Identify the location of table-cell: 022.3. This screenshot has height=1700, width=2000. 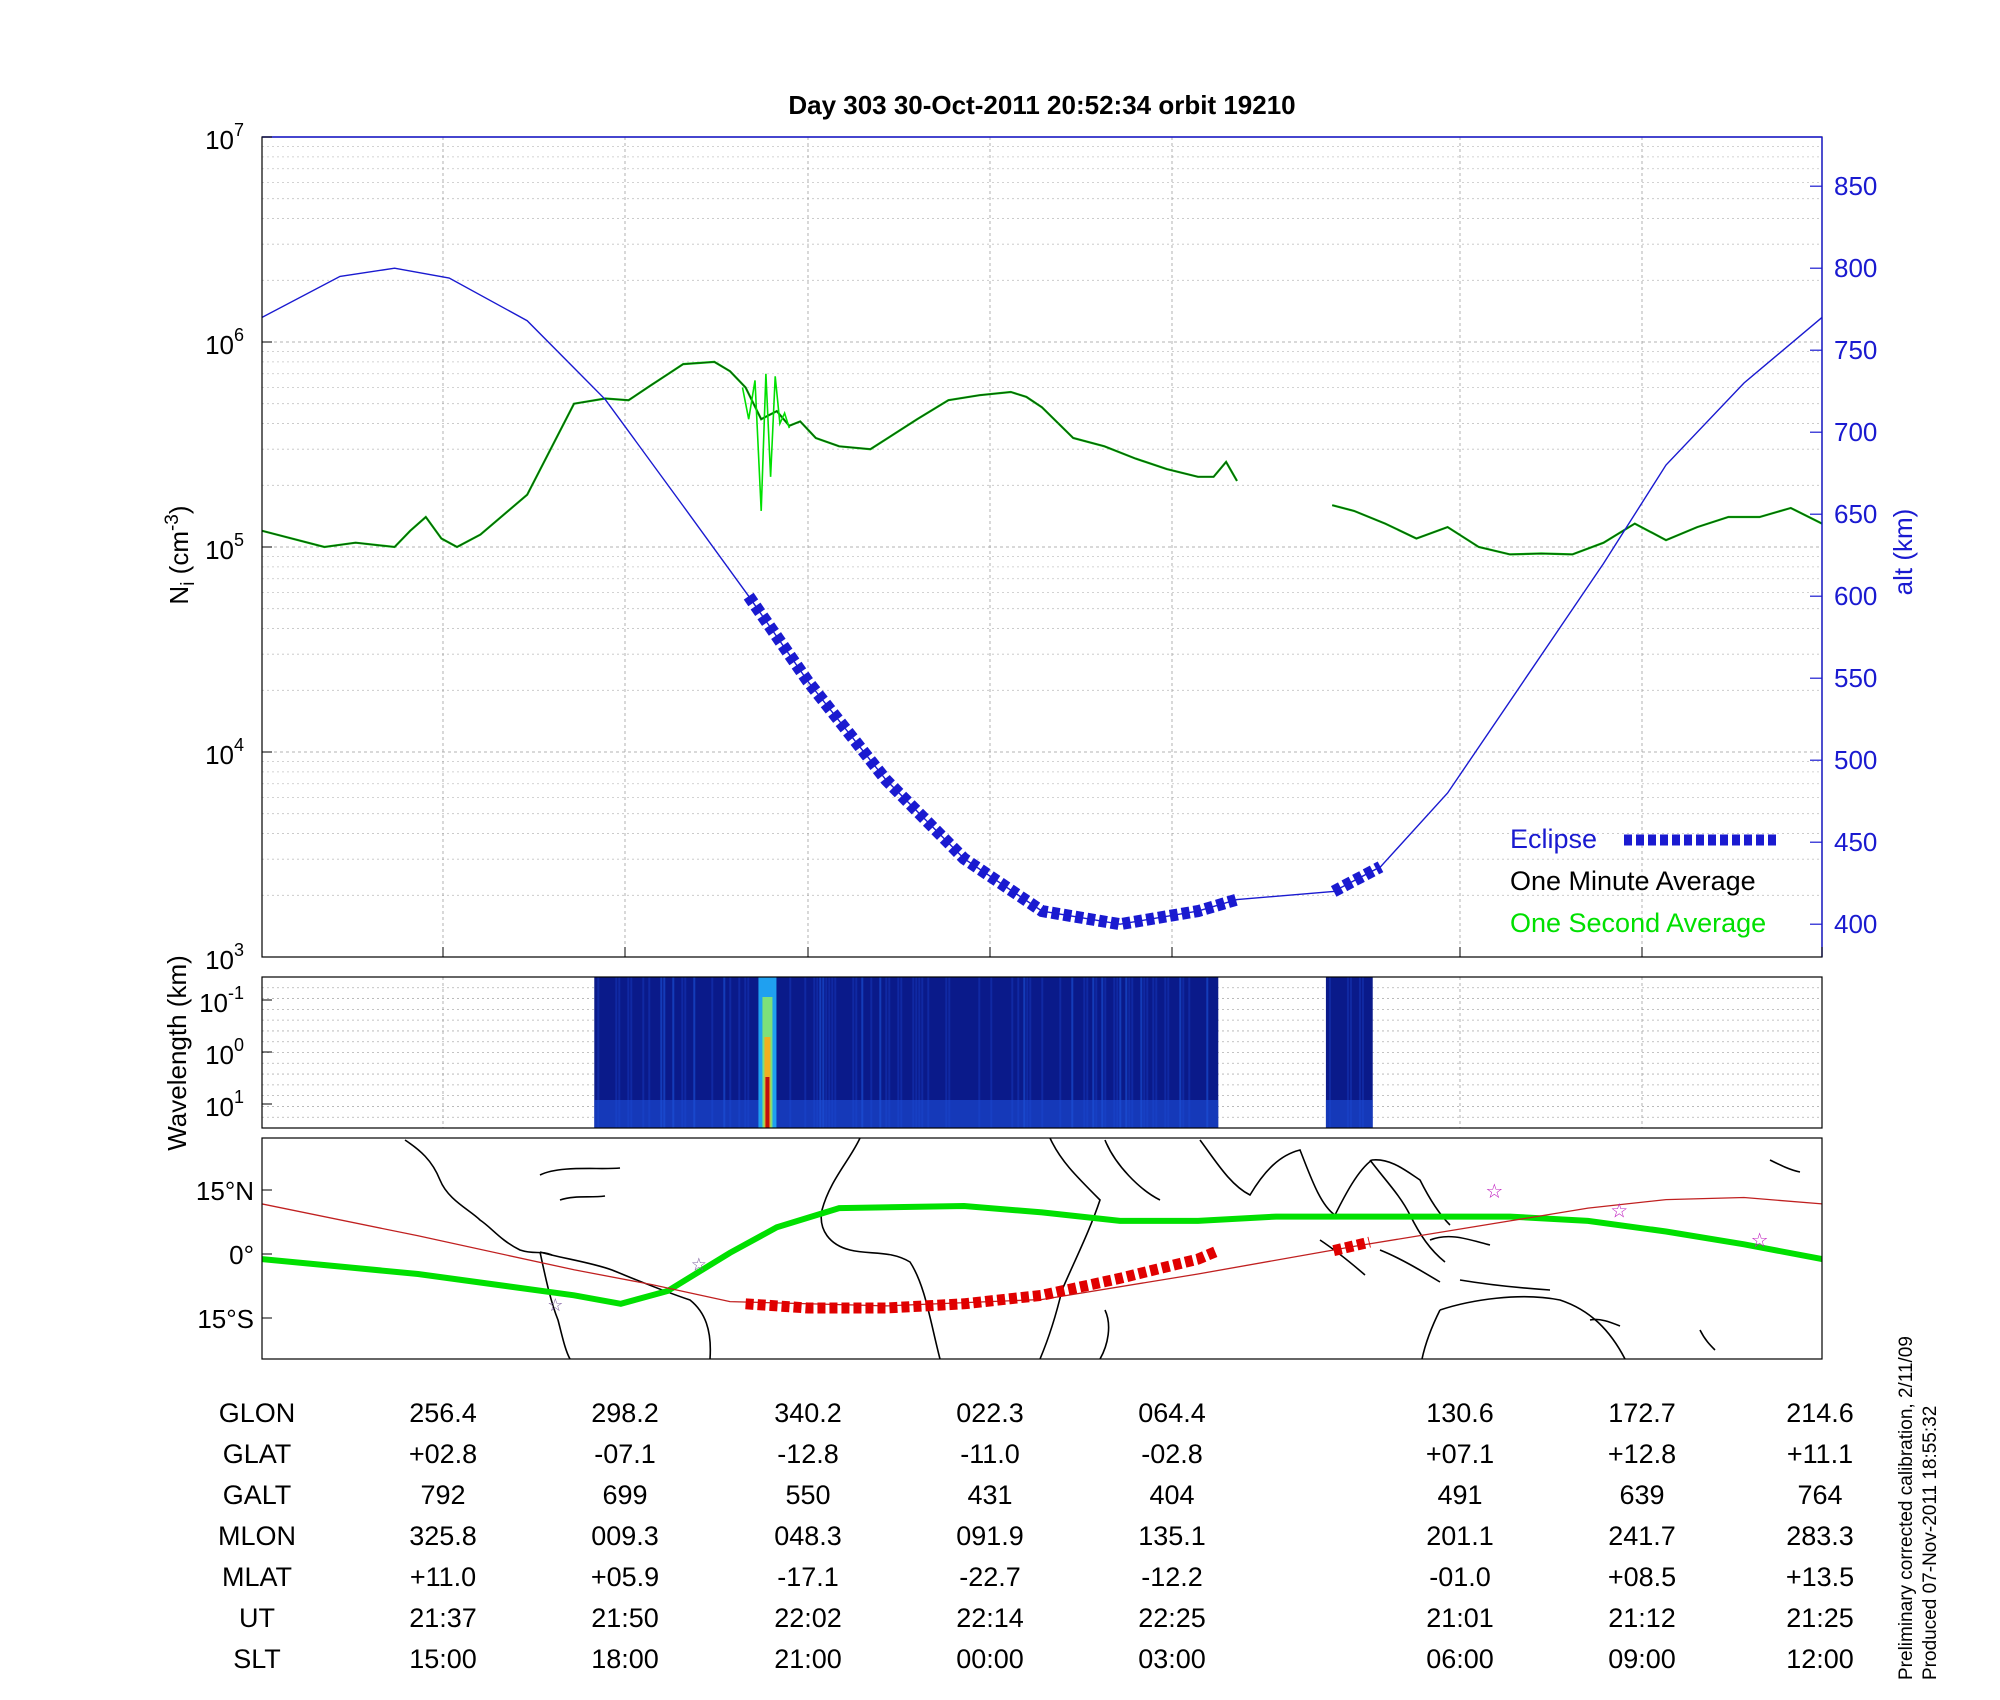
(990, 1413).